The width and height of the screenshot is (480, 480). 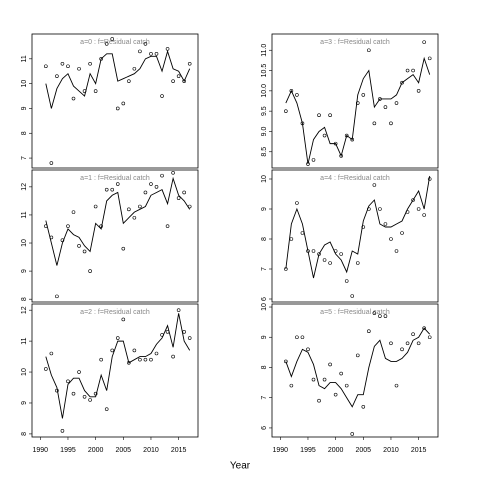 What do you see at coordinates (419, 450) in the screenshot?
I see `x-tick-label: 2015` at bounding box center [419, 450].